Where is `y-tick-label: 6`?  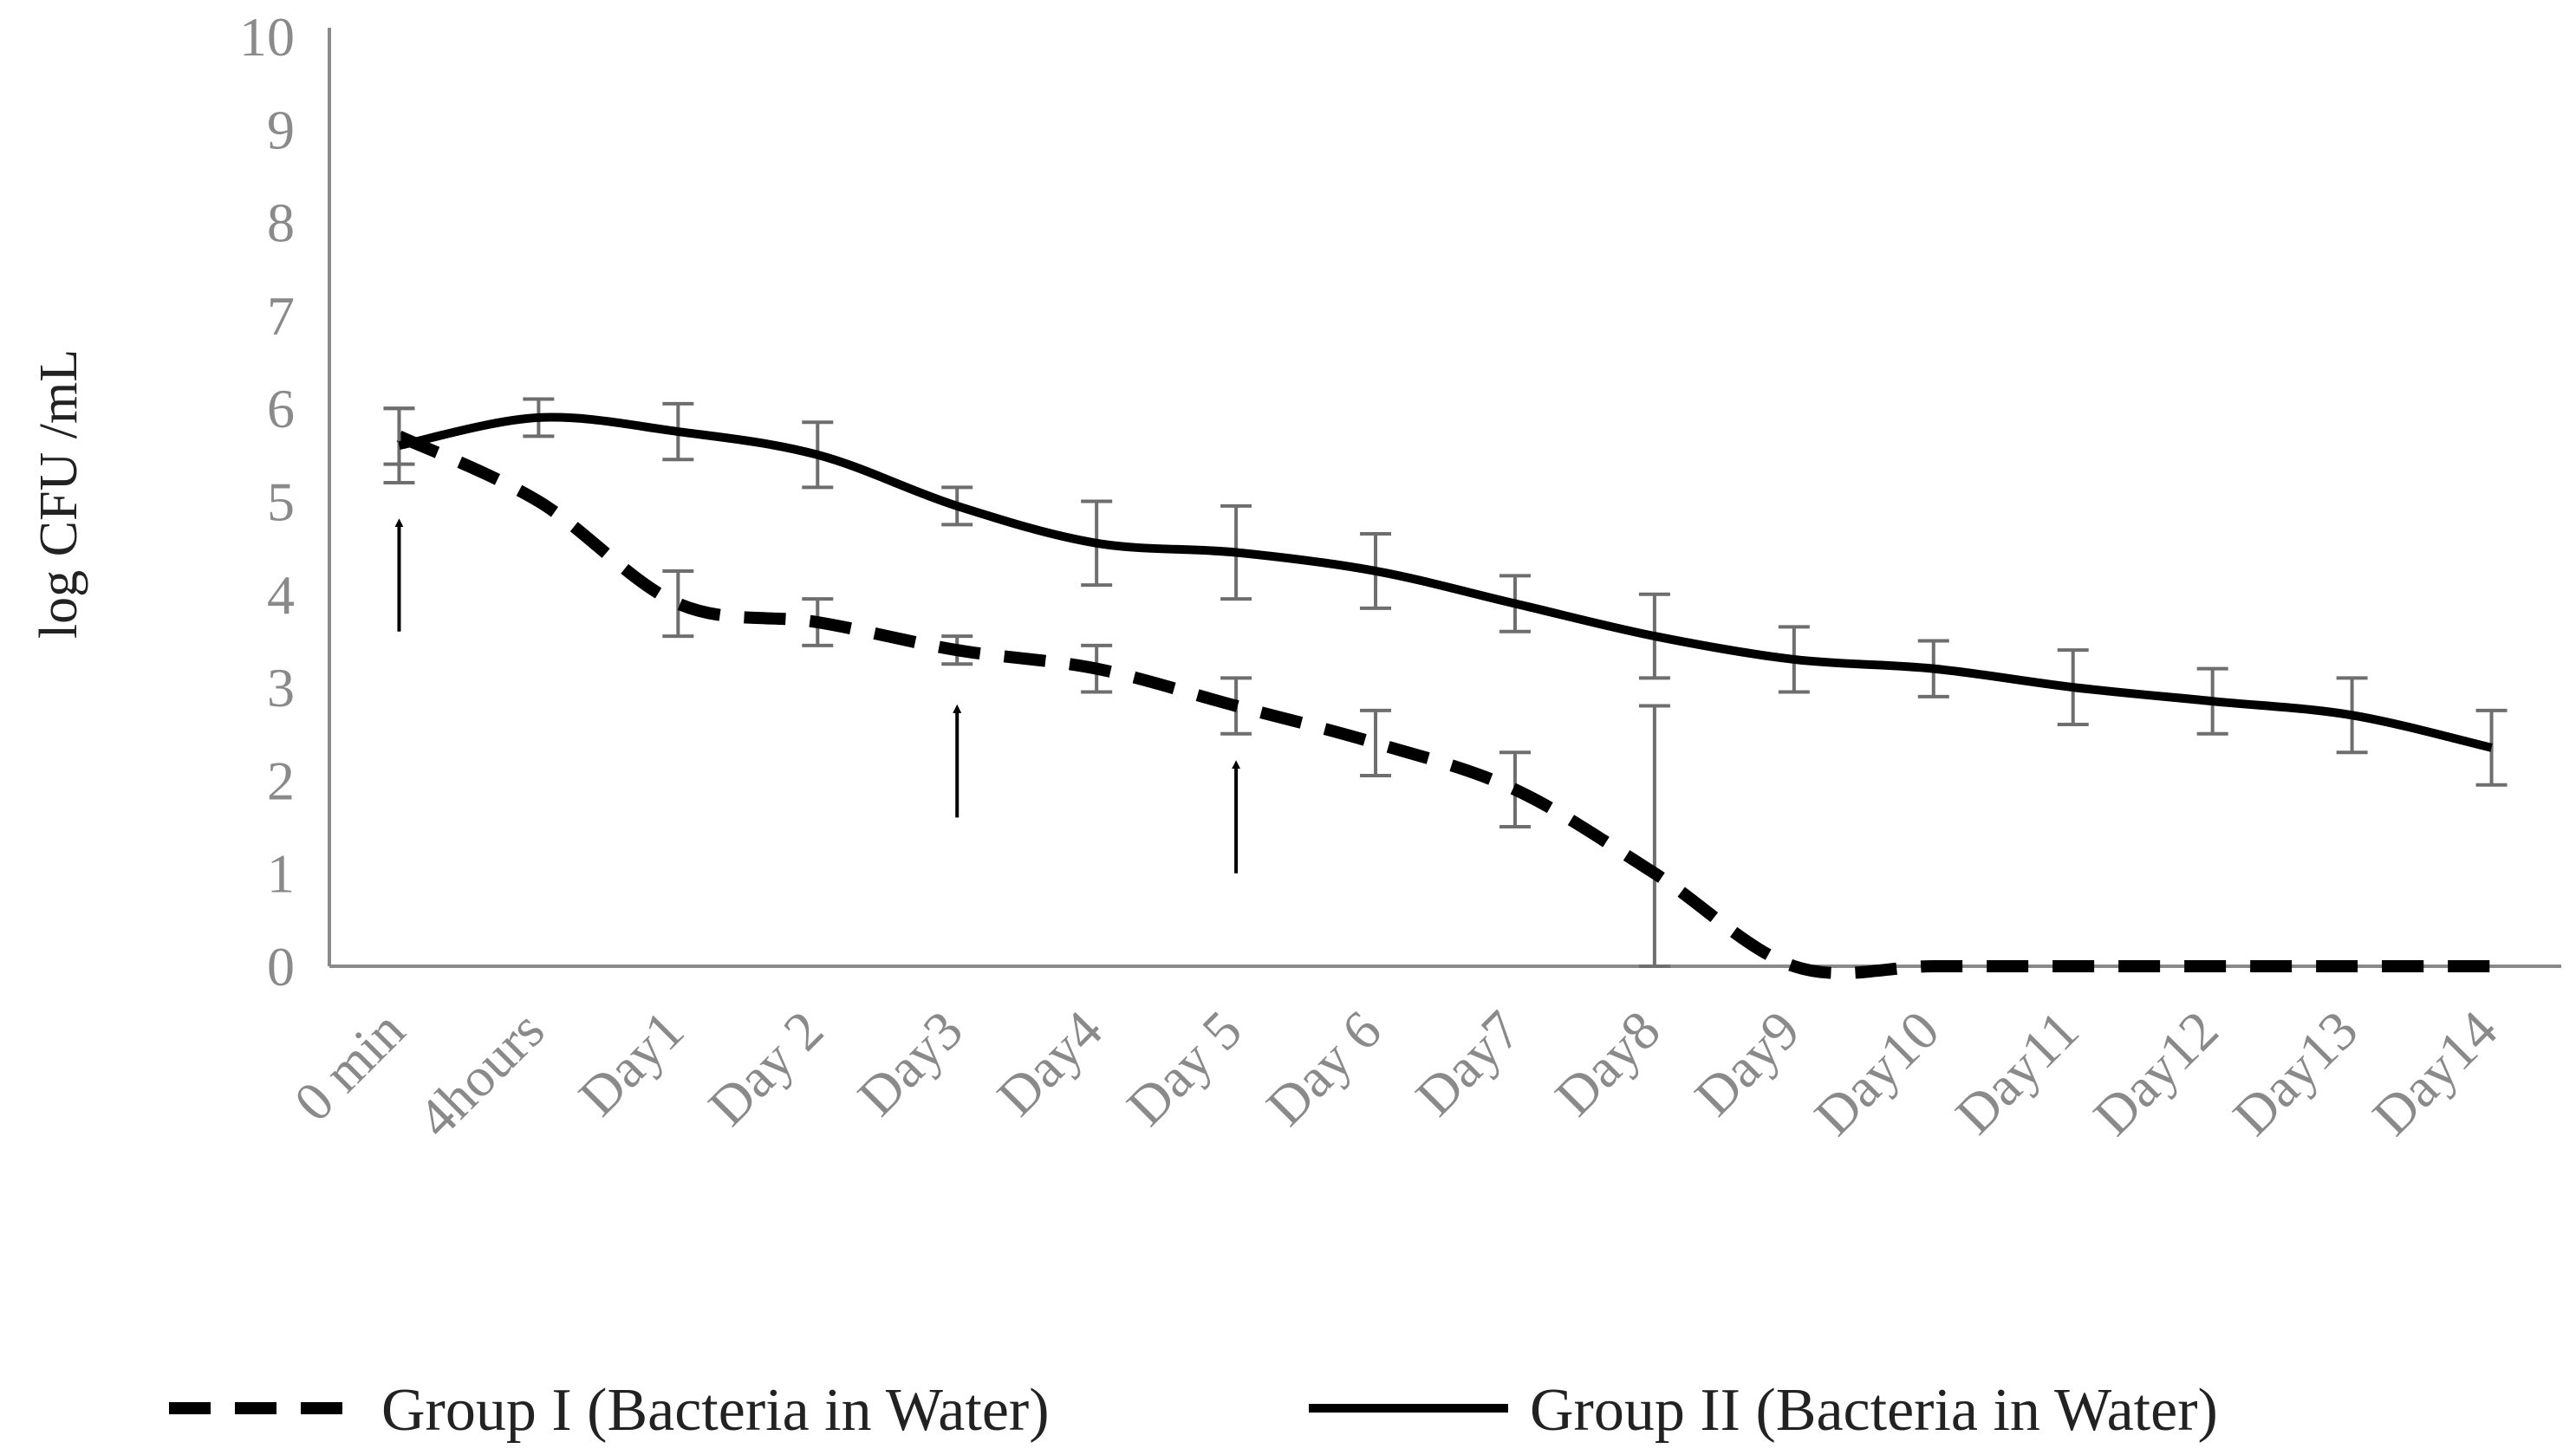 y-tick-label: 6 is located at coordinates (281, 408).